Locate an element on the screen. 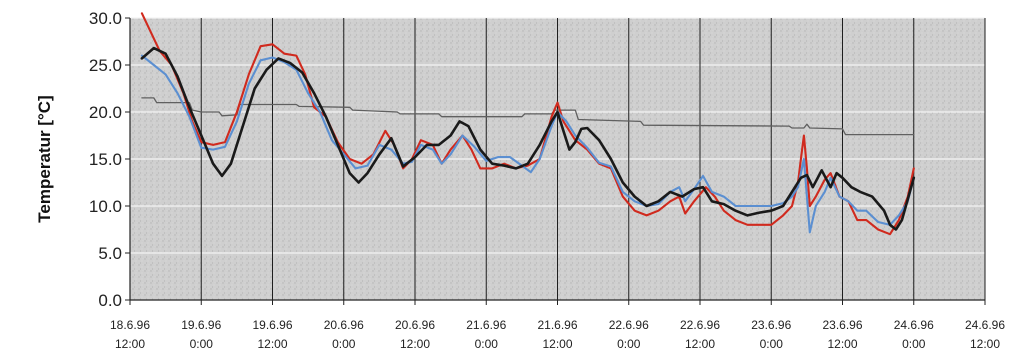  y-axis-ticks: 0.0 5.0 10.0 15.0 20.0 25.0 30.0 is located at coordinates (109, 159).